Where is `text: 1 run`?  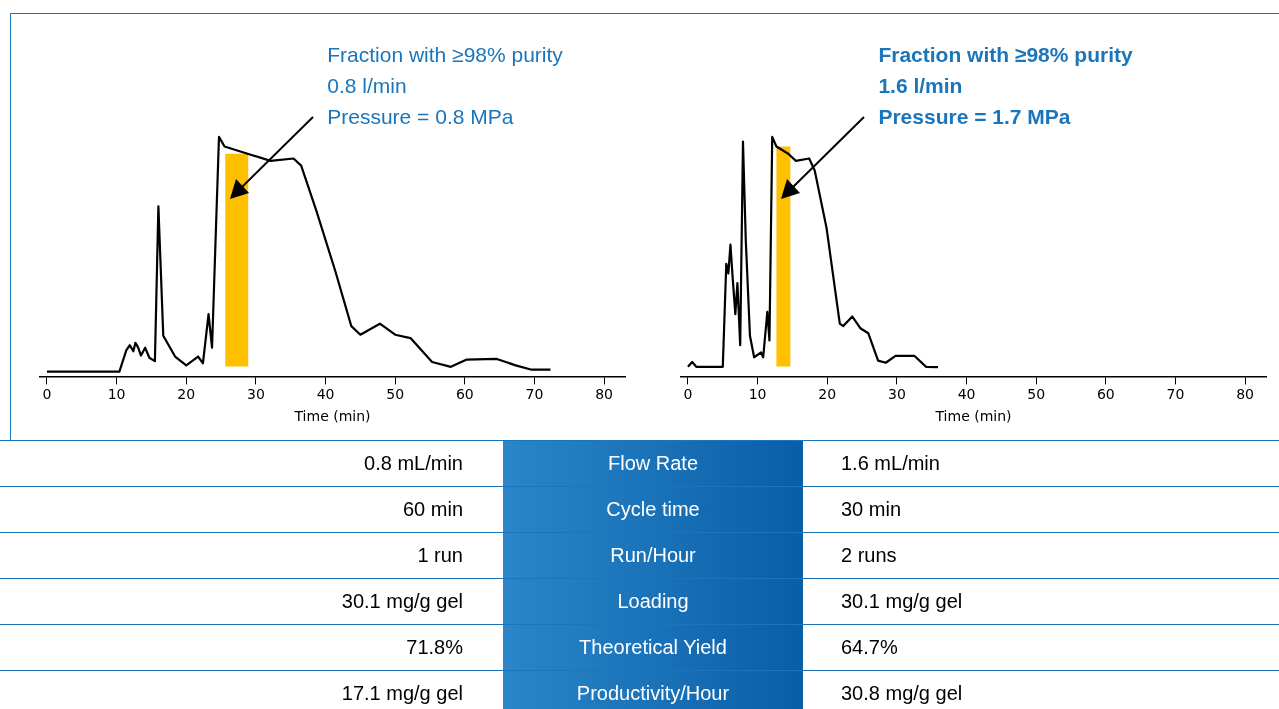
text: 1 run is located at coordinates (439, 555).